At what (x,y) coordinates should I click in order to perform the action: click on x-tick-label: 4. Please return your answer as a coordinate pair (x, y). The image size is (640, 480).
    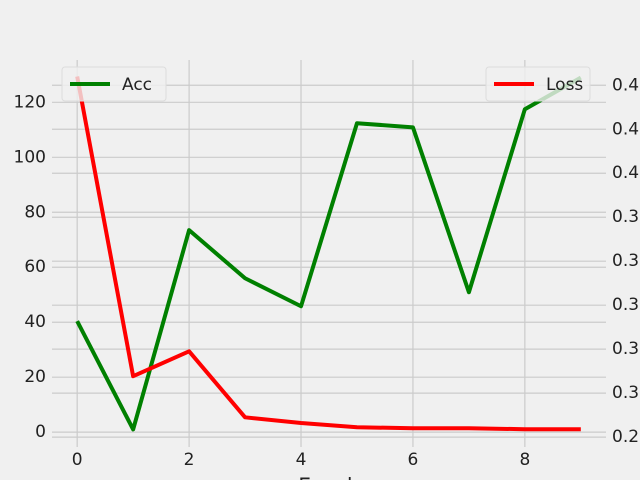
    Looking at the image, I should click on (301, 460).